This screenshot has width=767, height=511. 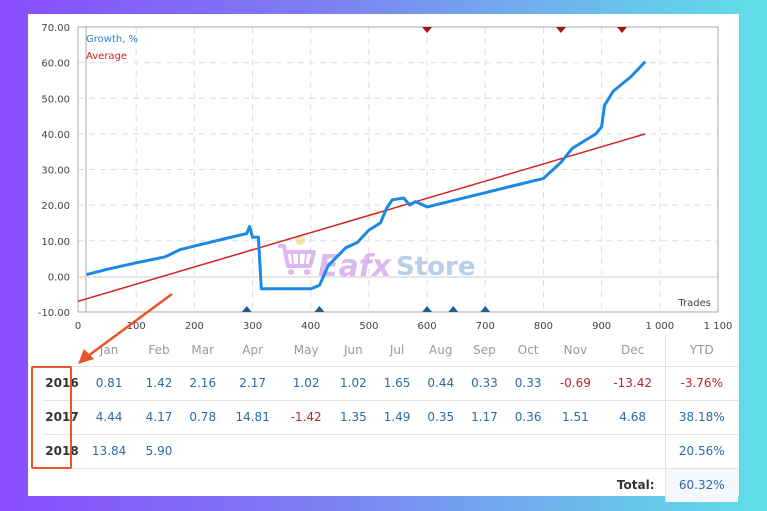 I want to click on month-value-cell: 4.17, so click(x=159, y=416).